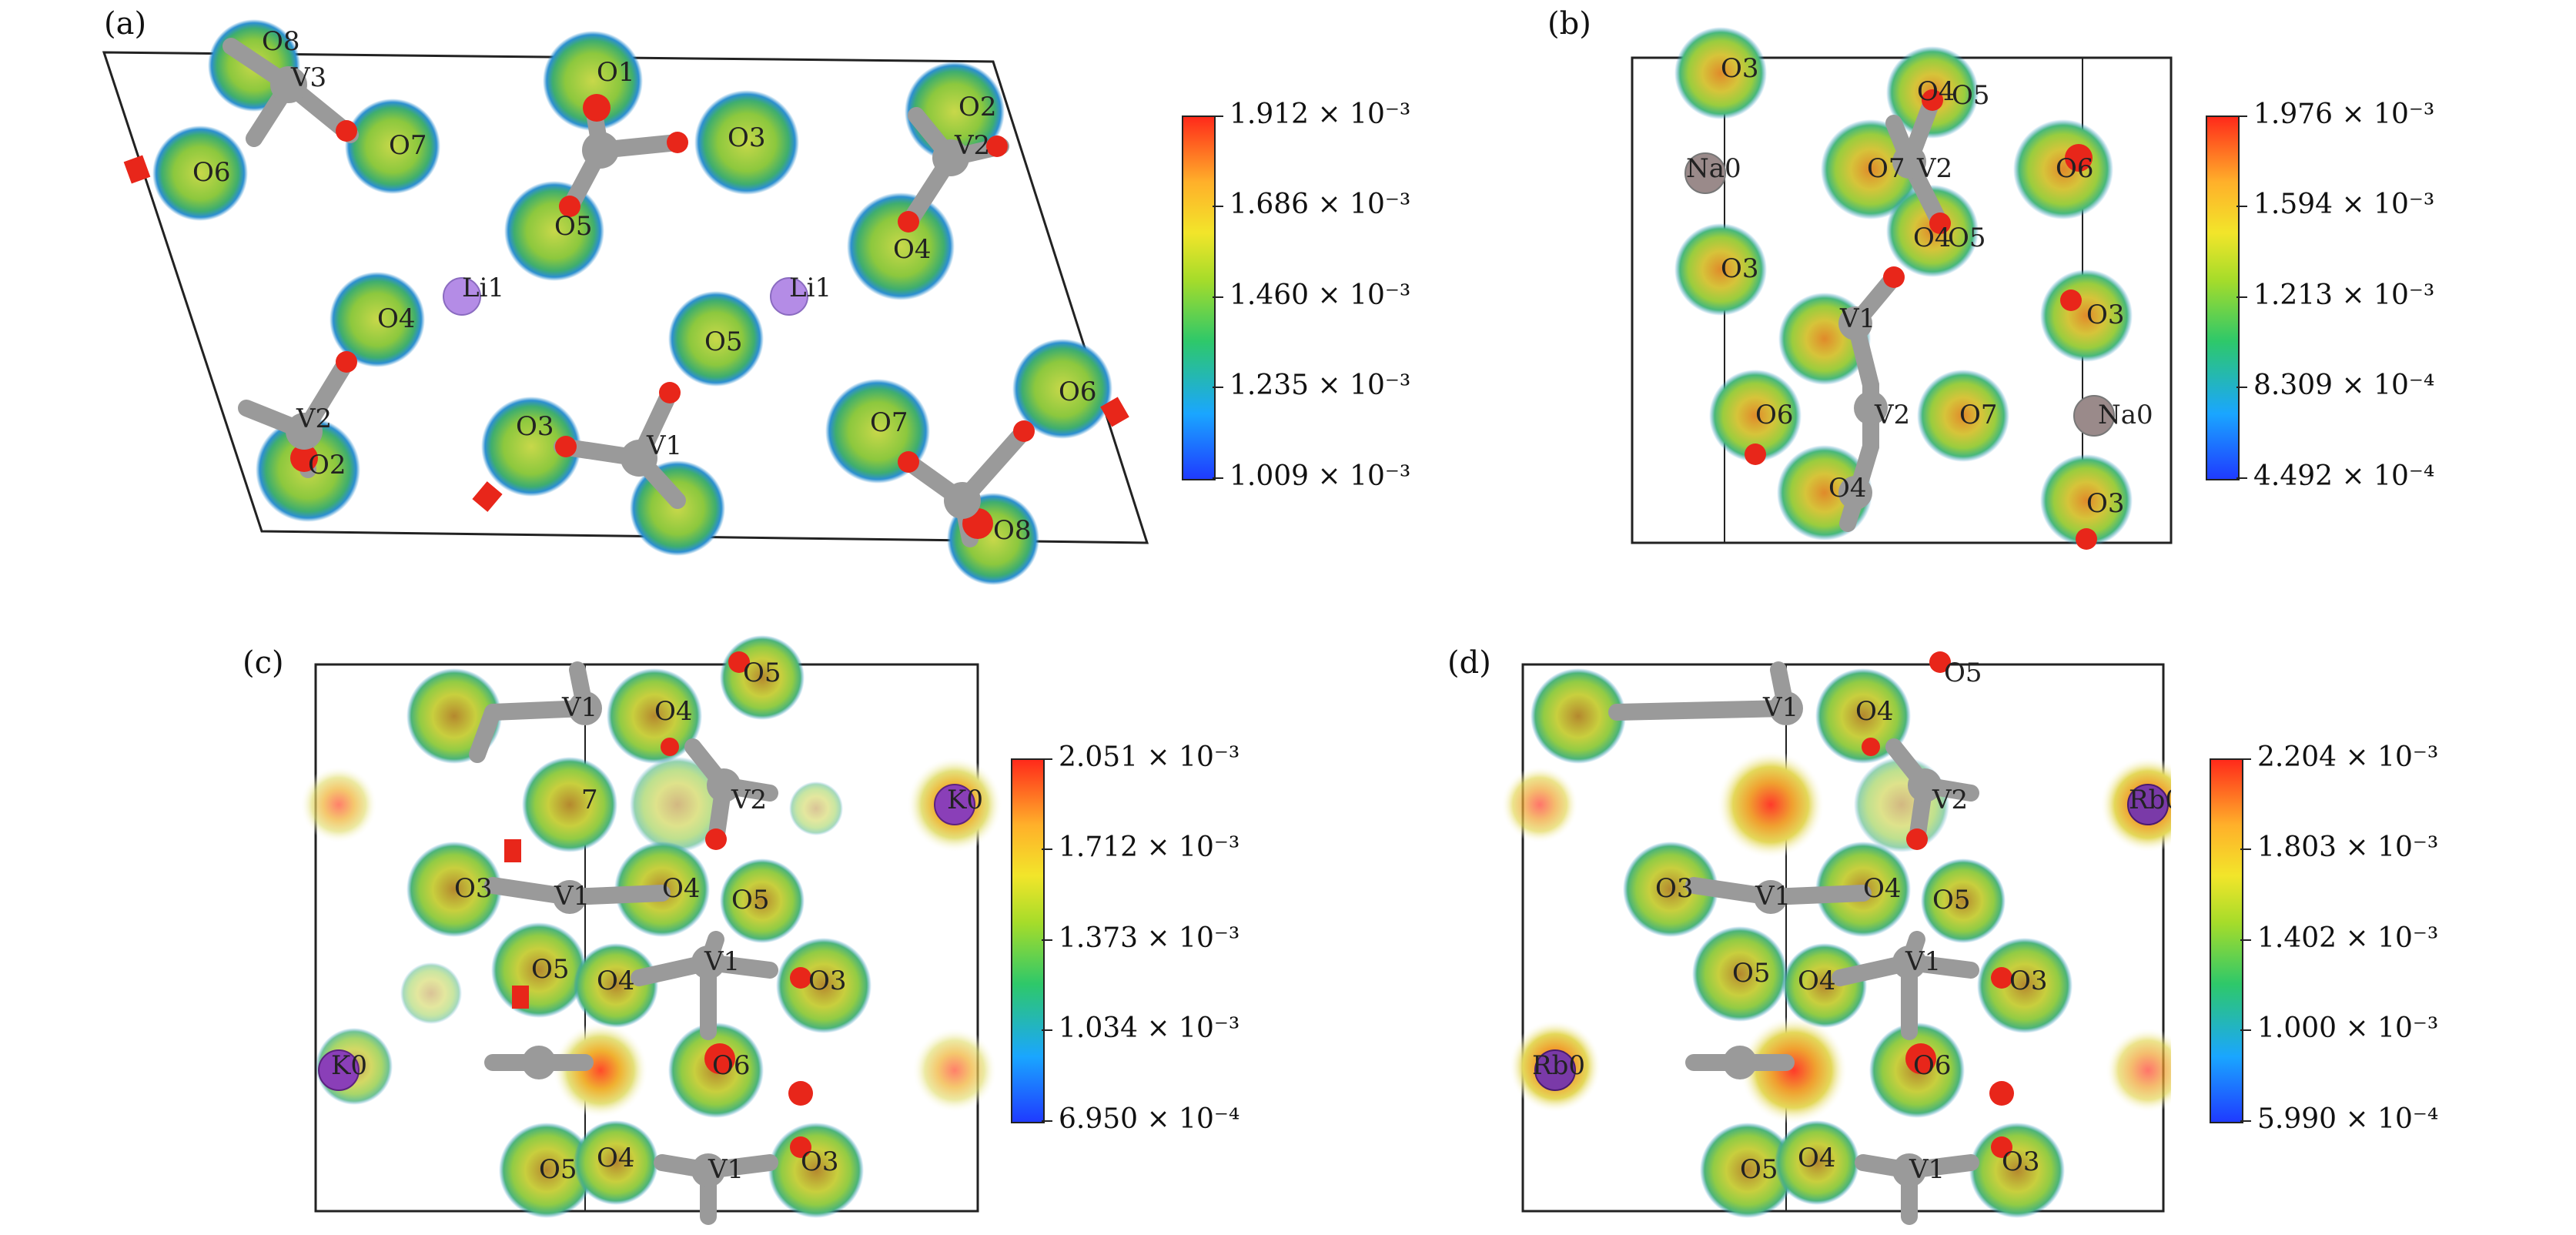 Image resolution: width=2576 pixels, height=1235 pixels. Describe the element at coordinates (483, 288) in the screenshot. I see `atom-label: Li1` at that location.